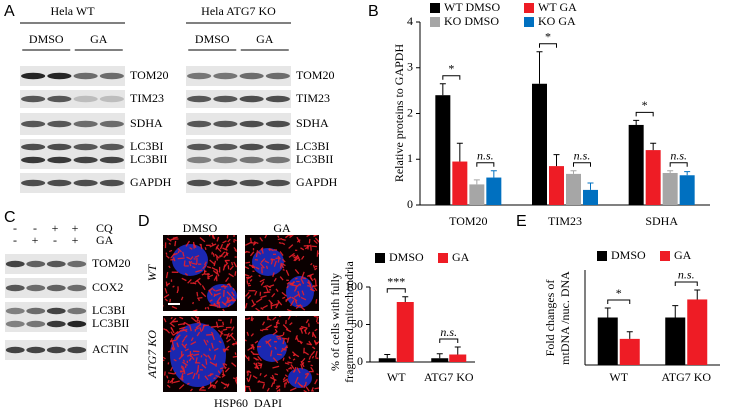 The image size is (729, 412). I want to click on group-title: Hela WT, so click(72, 11).